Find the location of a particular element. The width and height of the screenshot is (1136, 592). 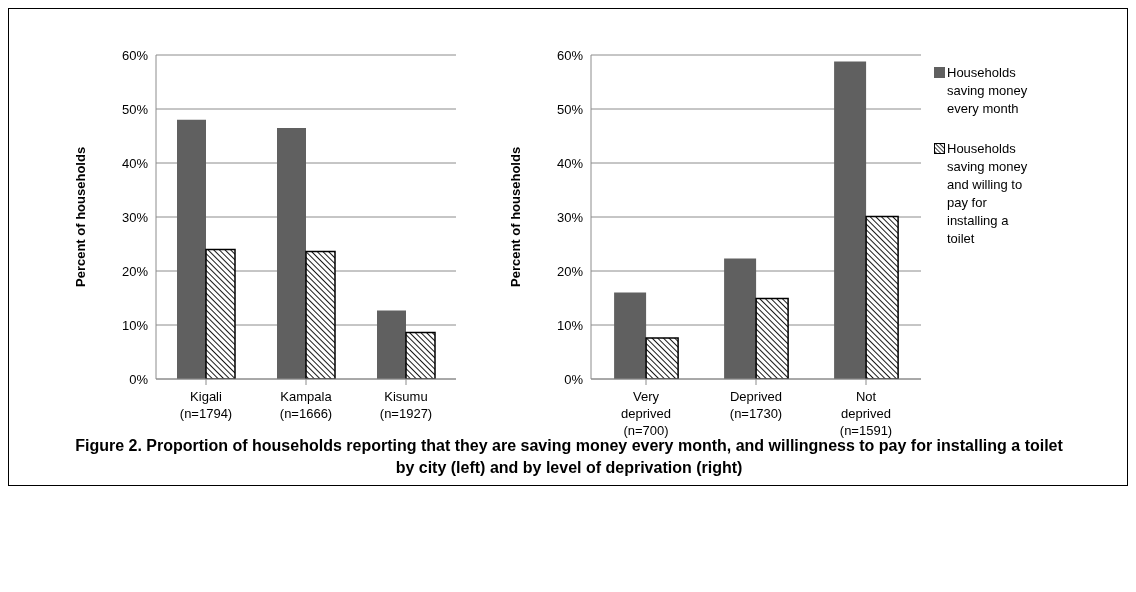

legend-label: Households saving money every month is located at coordinates (988, 91).